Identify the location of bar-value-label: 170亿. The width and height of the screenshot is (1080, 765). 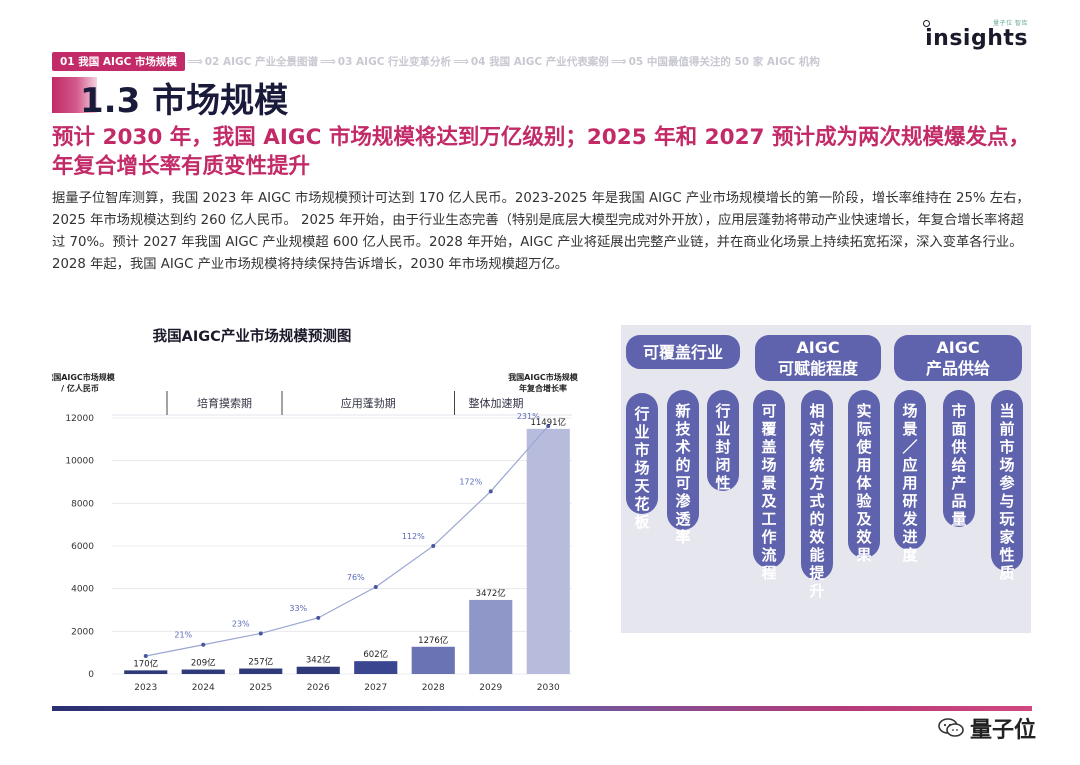
(145, 663).